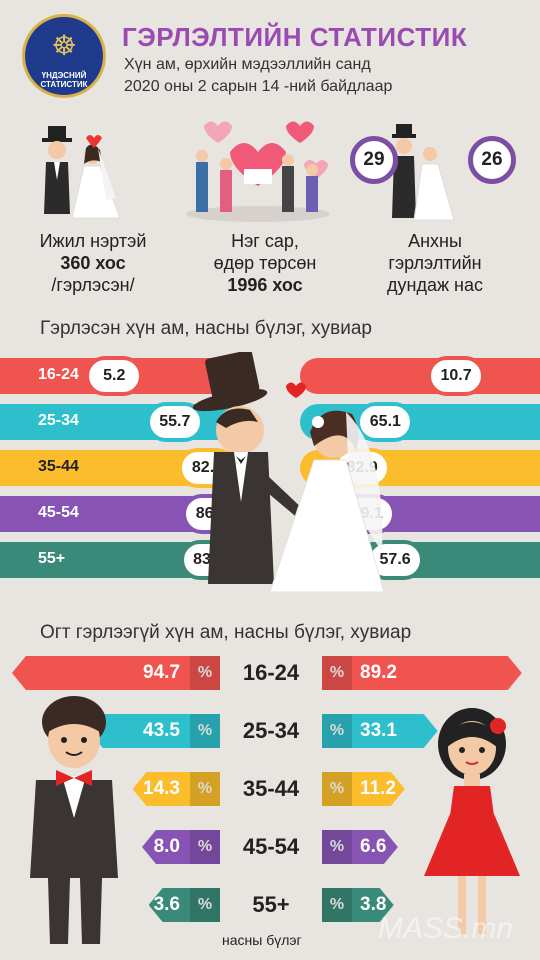  I want to click on subtitle-1: Хүн ам, өрхийн мэдээллийн санд, so click(247, 64).